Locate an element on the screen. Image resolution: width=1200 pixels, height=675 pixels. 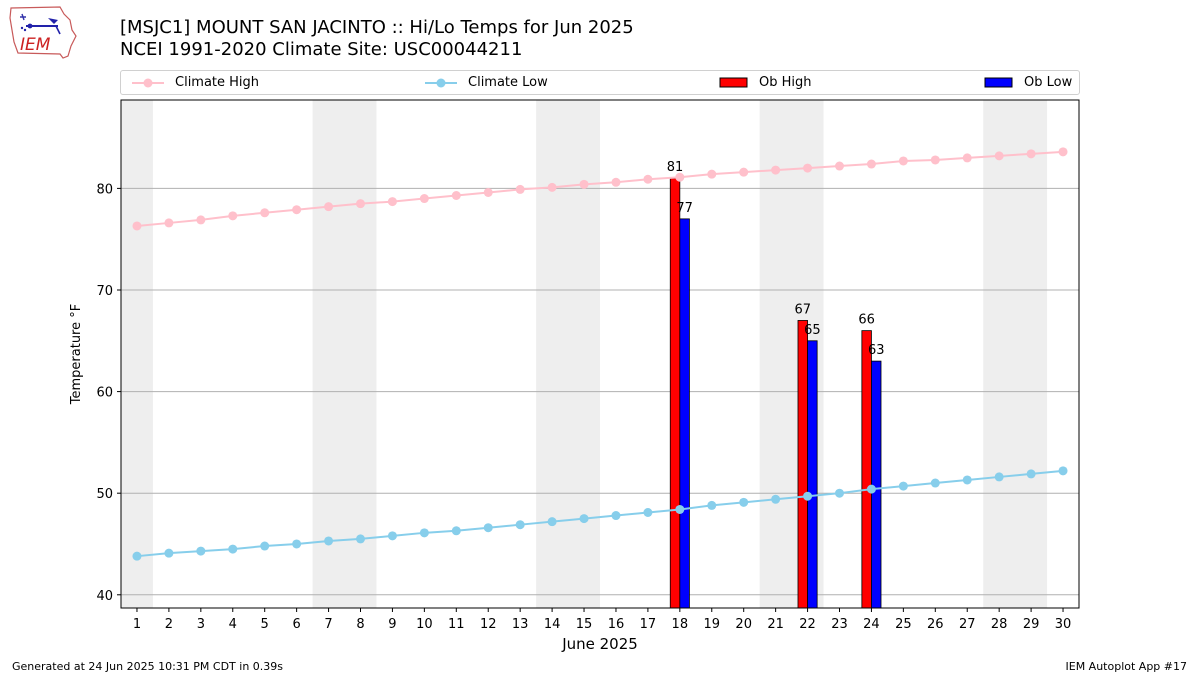
x-tick-label: 16 is located at coordinates (616, 624).